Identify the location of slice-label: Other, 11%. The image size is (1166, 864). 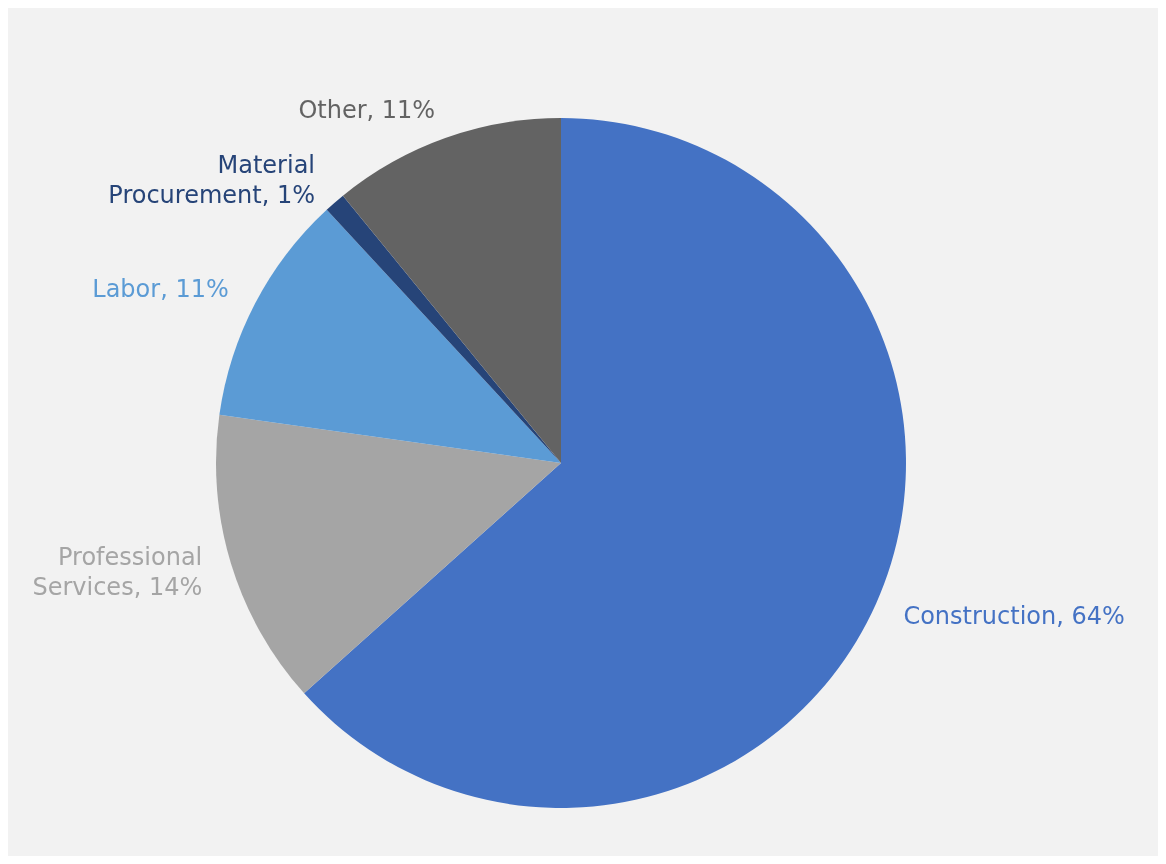
(366, 109).